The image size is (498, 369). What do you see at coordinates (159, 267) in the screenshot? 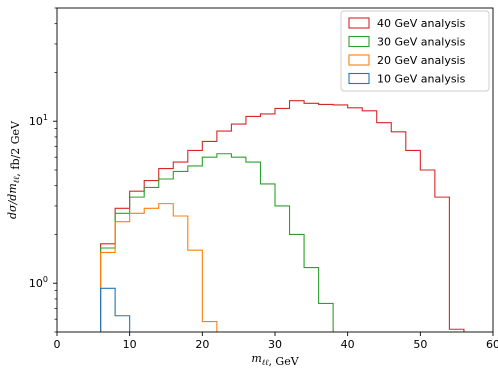
I see `series-line-20-gev` at bounding box center [159, 267].